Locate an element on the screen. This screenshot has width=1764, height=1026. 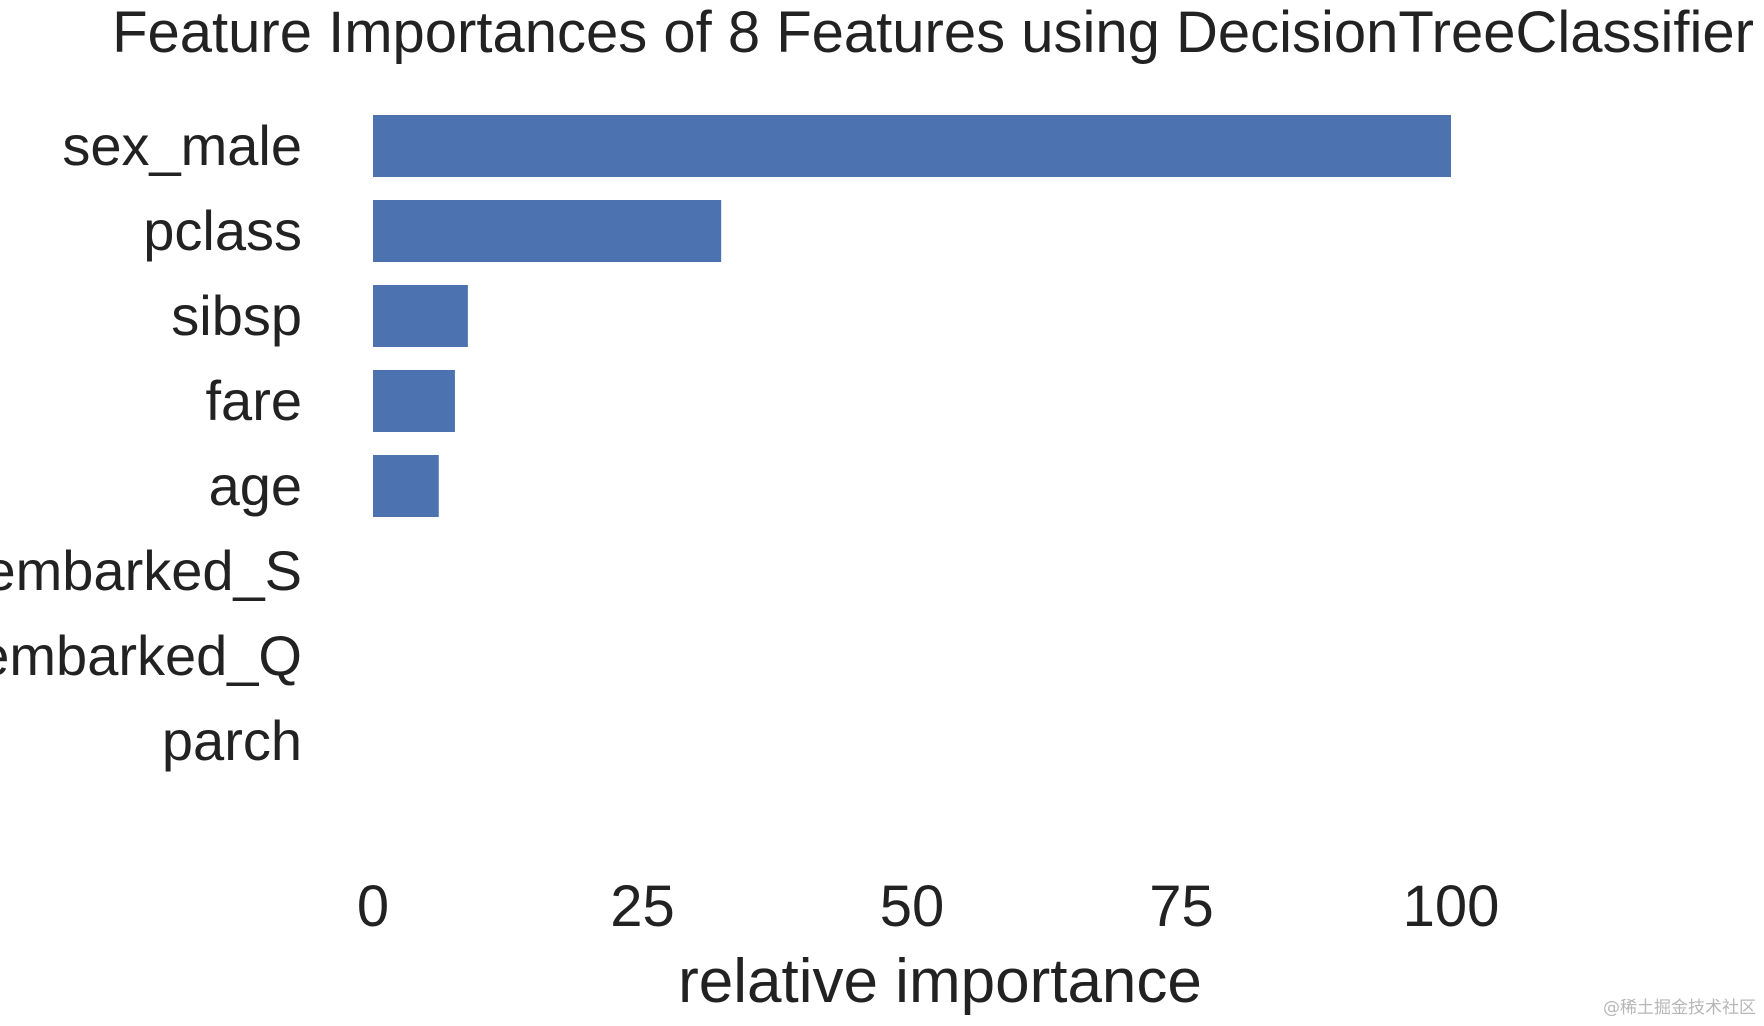
category-label-embarked-Q: embarked_Q is located at coordinates (151, 655).